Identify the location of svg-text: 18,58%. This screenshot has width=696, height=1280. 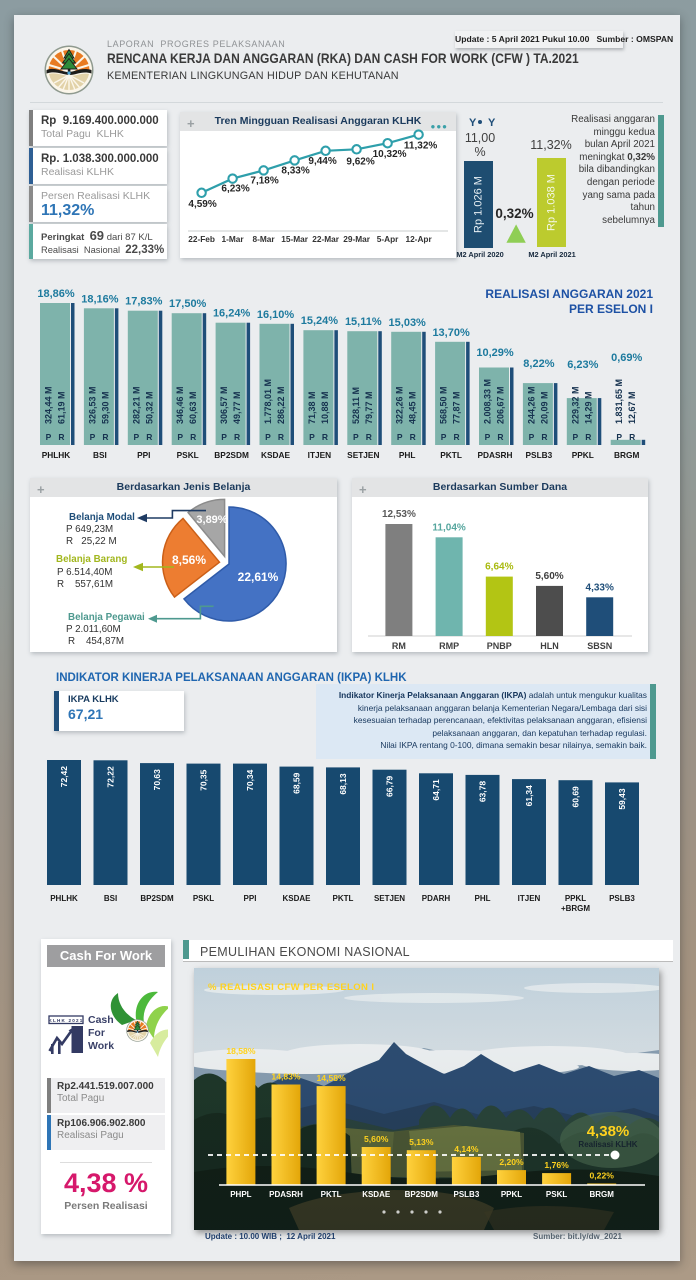
(241, 1051).